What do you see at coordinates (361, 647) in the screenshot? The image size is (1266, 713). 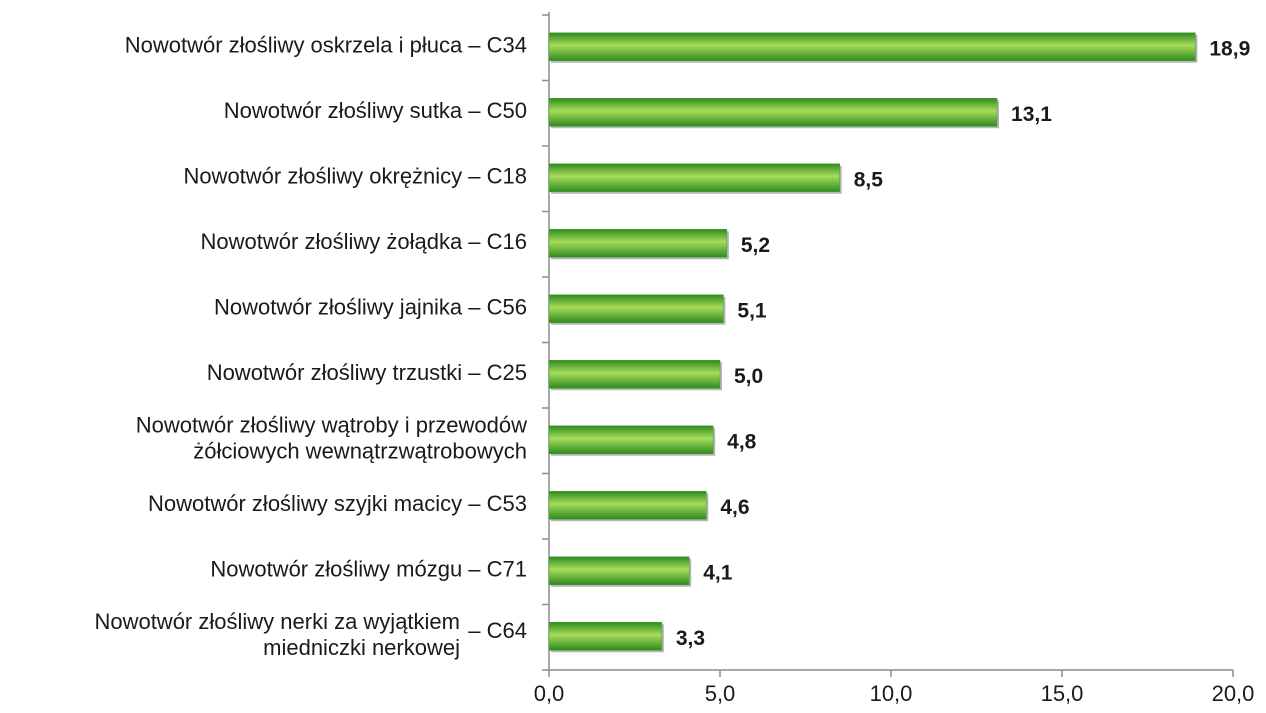 I see `y-tick-label: miedniczki nerkowej` at bounding box center [361, 647].